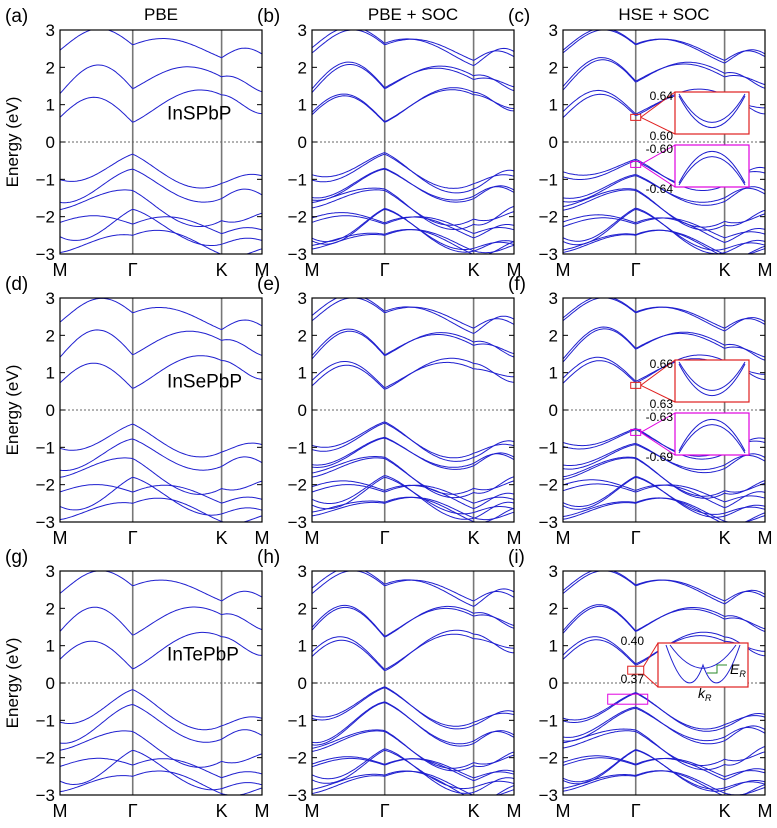 This screenshot has width=777, height=828. What do you see at coordinates (203, 655) in the screenshot?
I see `material-label: InTePbP` at bounding box center [203, 655].